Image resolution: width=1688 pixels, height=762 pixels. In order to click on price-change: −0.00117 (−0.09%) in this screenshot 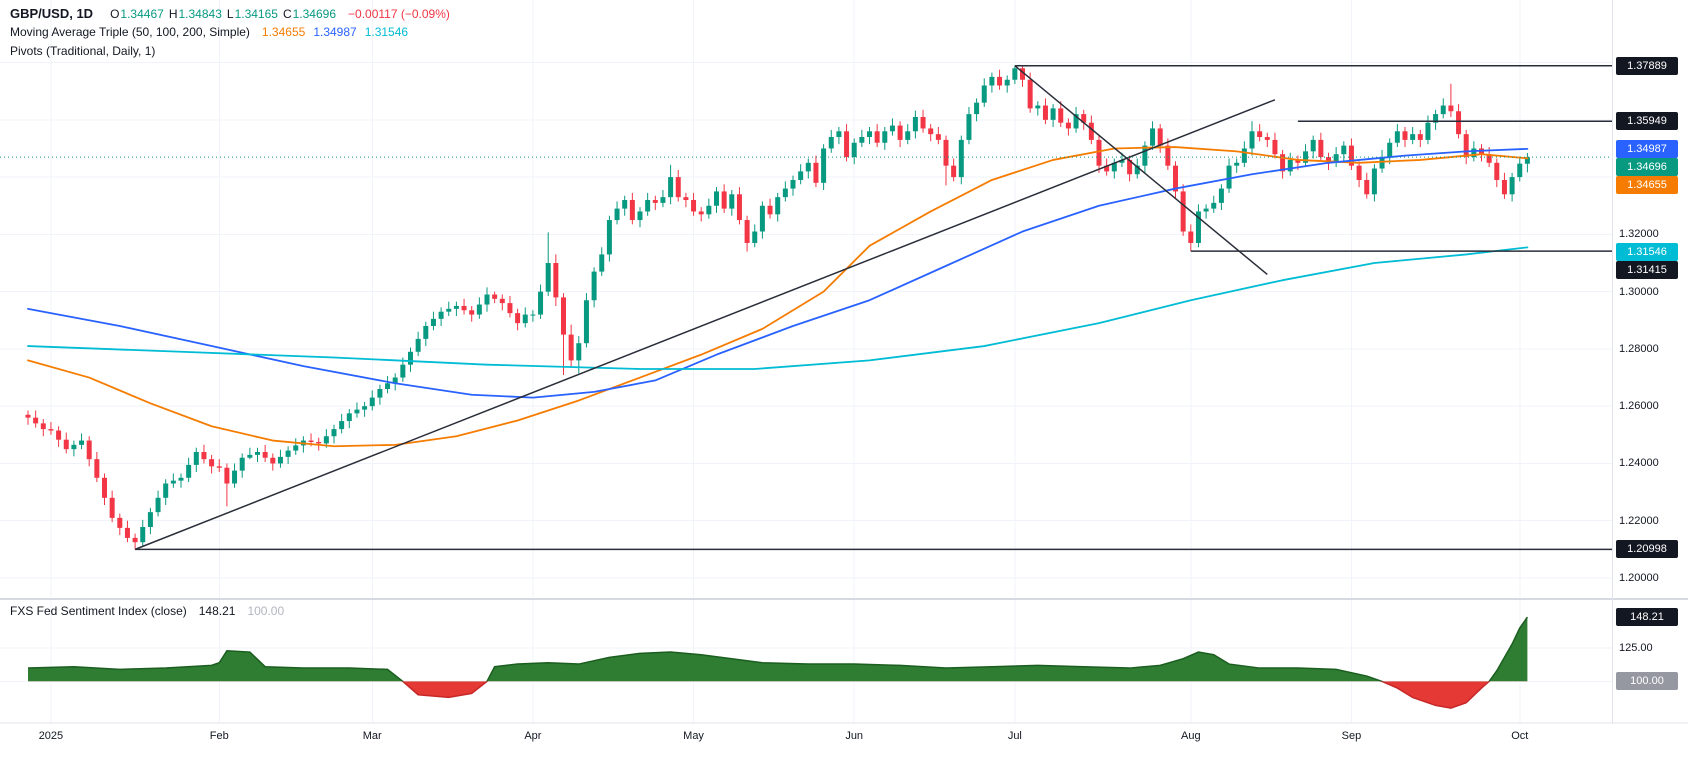, I will do `click(399, 13)`.